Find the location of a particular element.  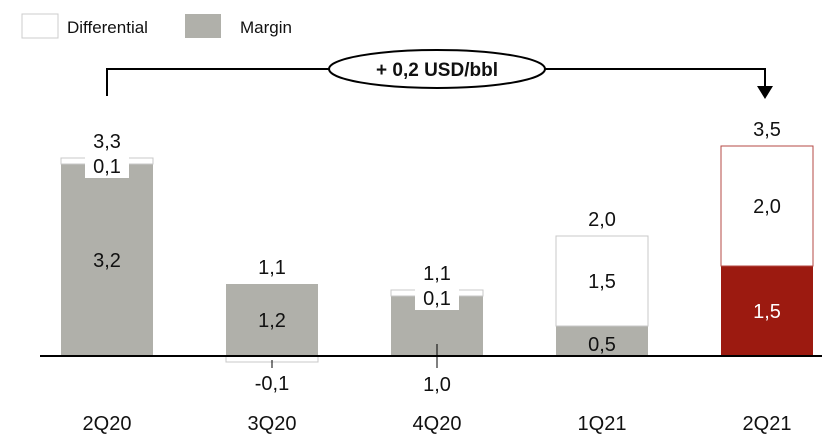

margin-value-label: 1,5 is located at coordinates (767, 312).